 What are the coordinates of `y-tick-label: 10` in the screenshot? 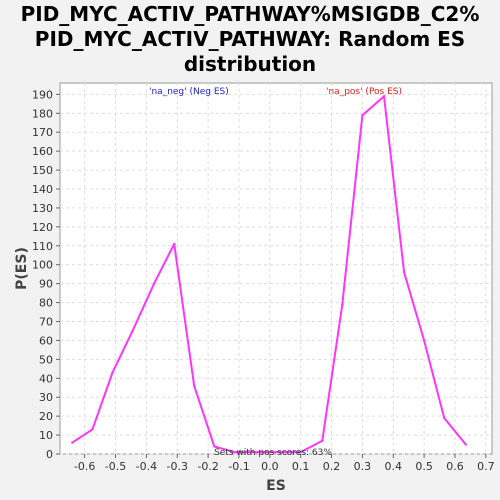 It's located at (46, 435).